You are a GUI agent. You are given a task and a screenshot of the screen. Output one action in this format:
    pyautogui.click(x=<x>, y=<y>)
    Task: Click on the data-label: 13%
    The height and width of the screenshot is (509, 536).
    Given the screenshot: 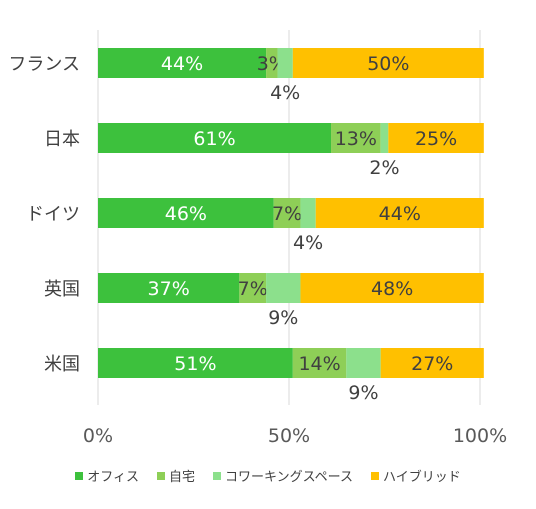 What is the action you would take?
    pyautogui.click(x=356, y=139)
    